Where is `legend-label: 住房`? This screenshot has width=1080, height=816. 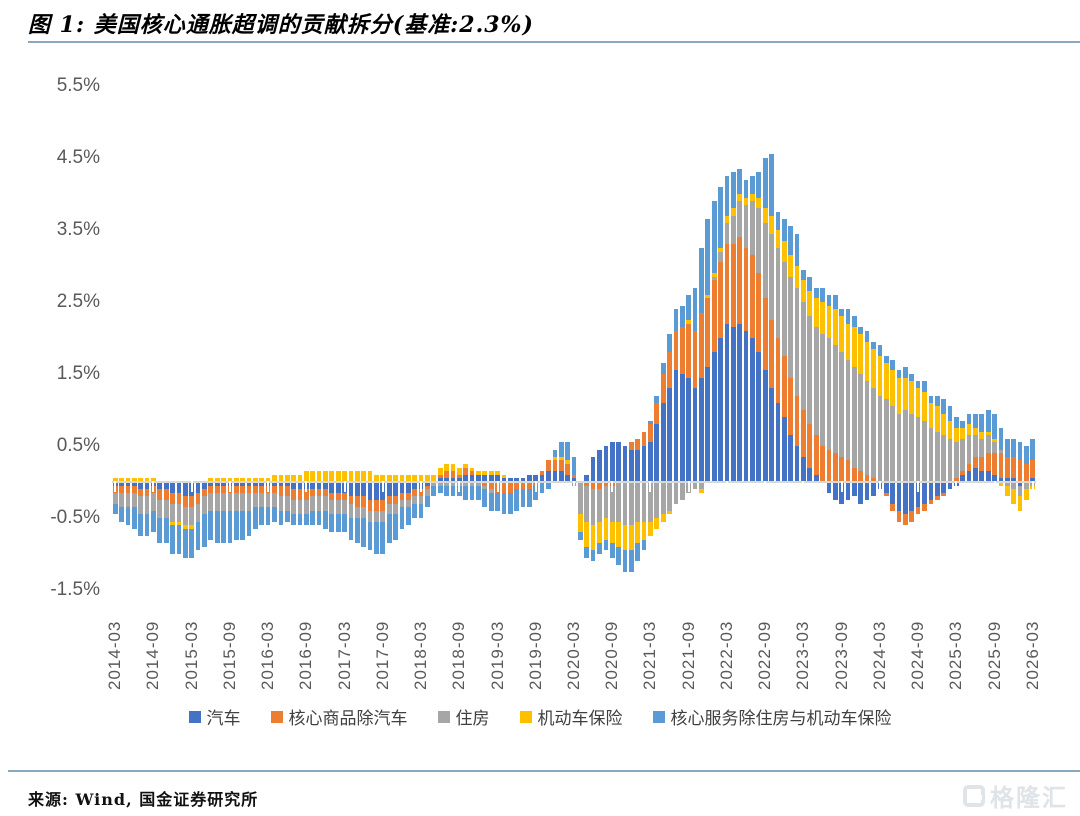
legend-label: 住房 is located at coordinates (472, 718).